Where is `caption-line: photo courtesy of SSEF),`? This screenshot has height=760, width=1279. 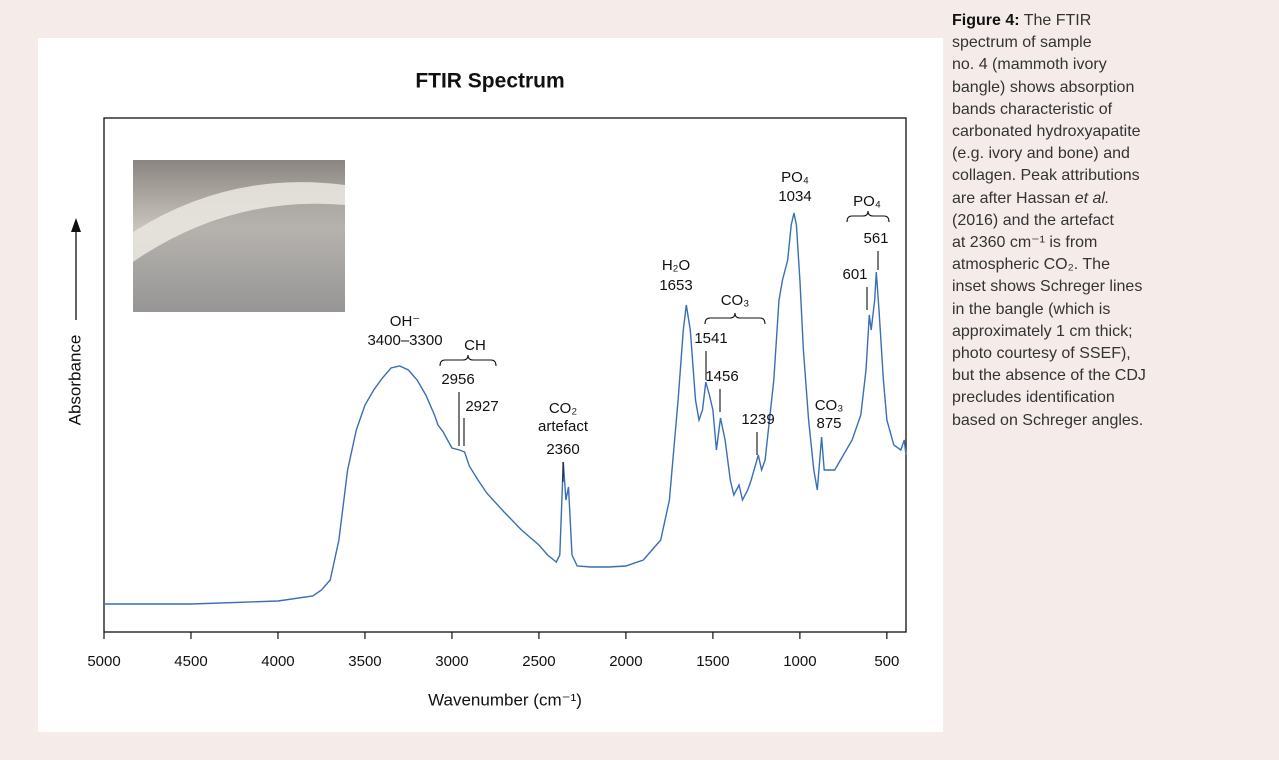 caption-line: photo courtesy of SSEF), is located at coordinates (1112, 354).